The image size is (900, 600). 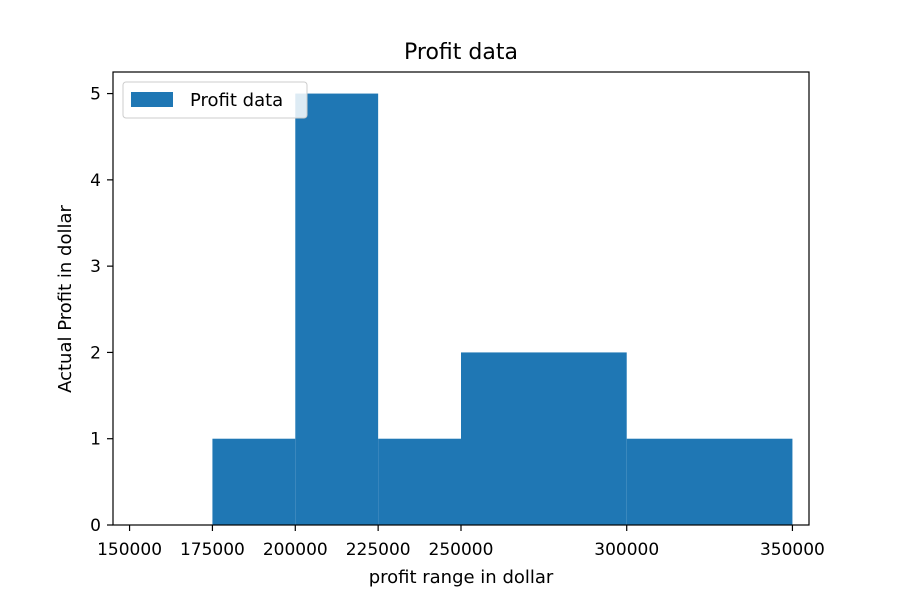 What do you see at coordinates (95, 267) in the screenshot?
I see `y-tick-label: 3` at bounding box center [95, 267].